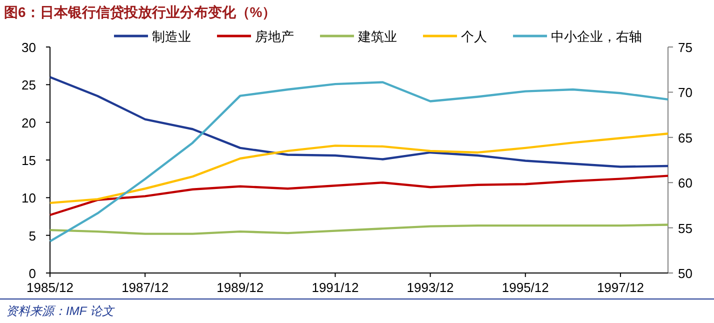  What do you see at coordinates (145, 287) in the screenshot?
I see `x-tick-label: 1987/12` at bounding box center [145, 287].